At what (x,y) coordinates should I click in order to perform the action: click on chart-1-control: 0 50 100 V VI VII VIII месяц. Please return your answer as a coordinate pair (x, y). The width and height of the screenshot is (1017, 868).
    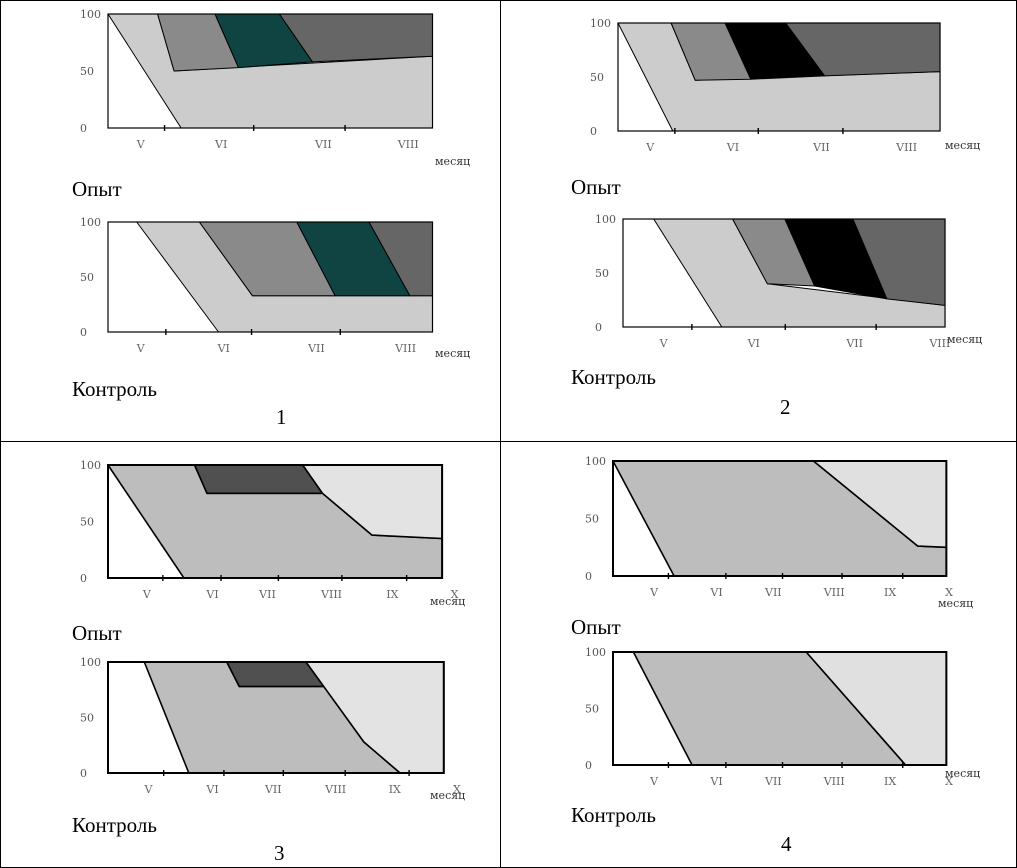
    Looking at the image, I should click on (275, 288).